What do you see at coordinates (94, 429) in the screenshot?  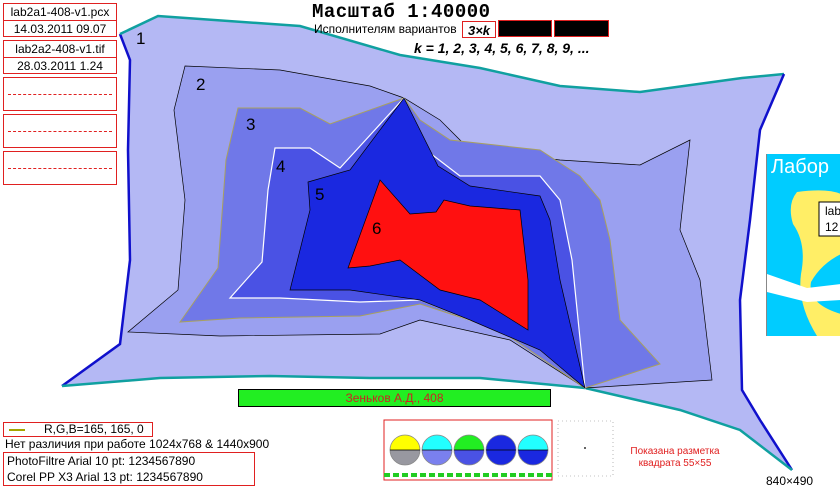 I see `legend-text: R,G,B=165, 165, 0` at bounding box center [94, 429].